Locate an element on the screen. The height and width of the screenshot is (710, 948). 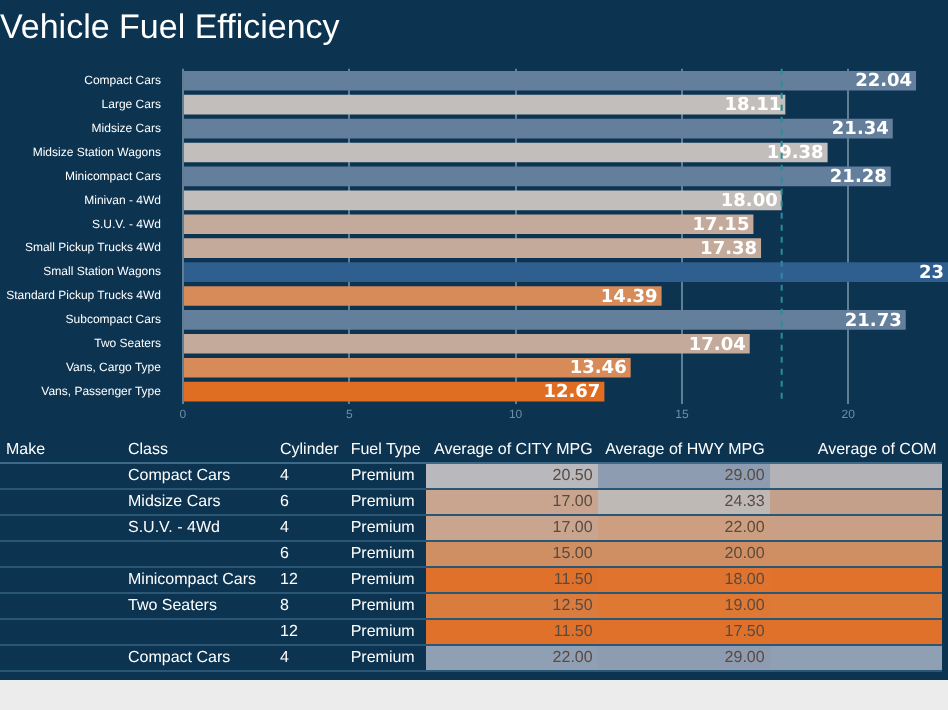
category-label: Average of HWY MPG is located at coordinates (684, 450).